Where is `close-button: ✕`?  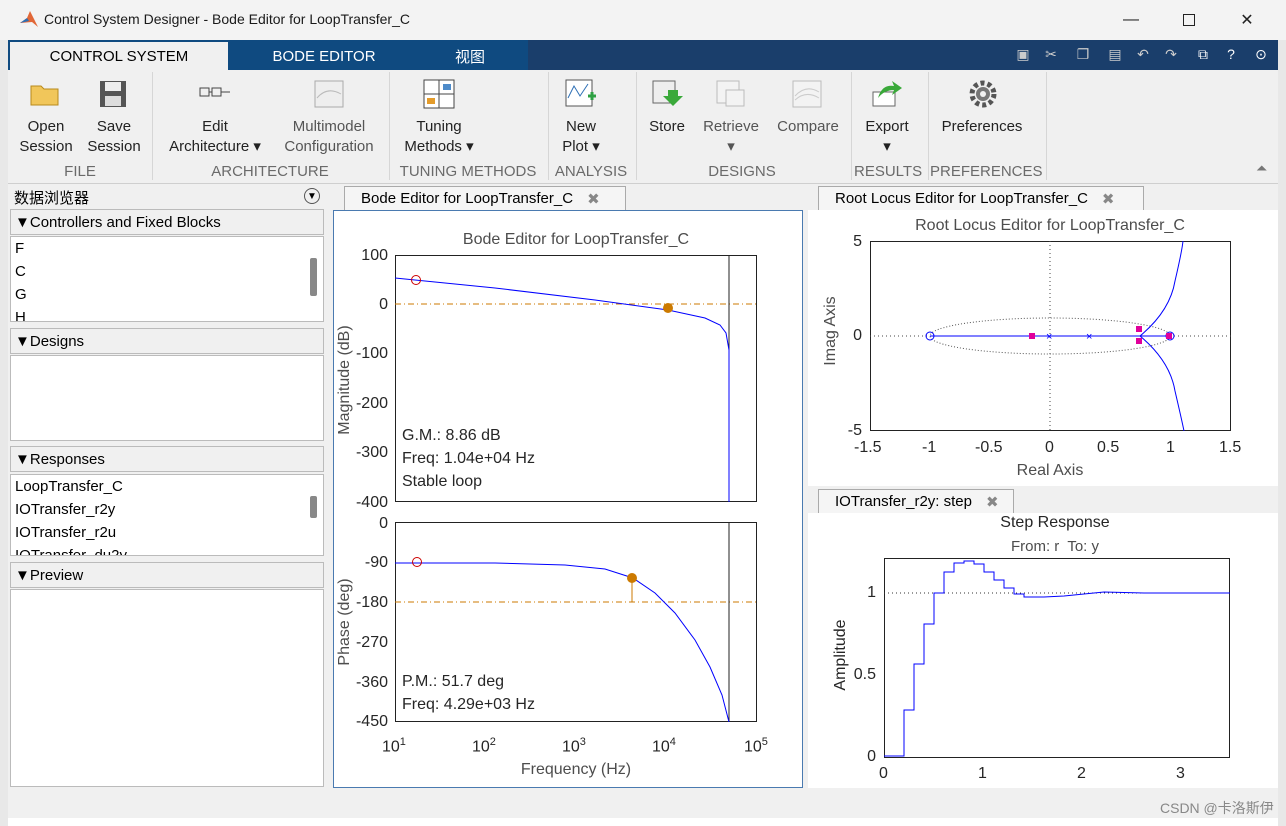
close-button: ✕ is located at coordinates (1247, 20).